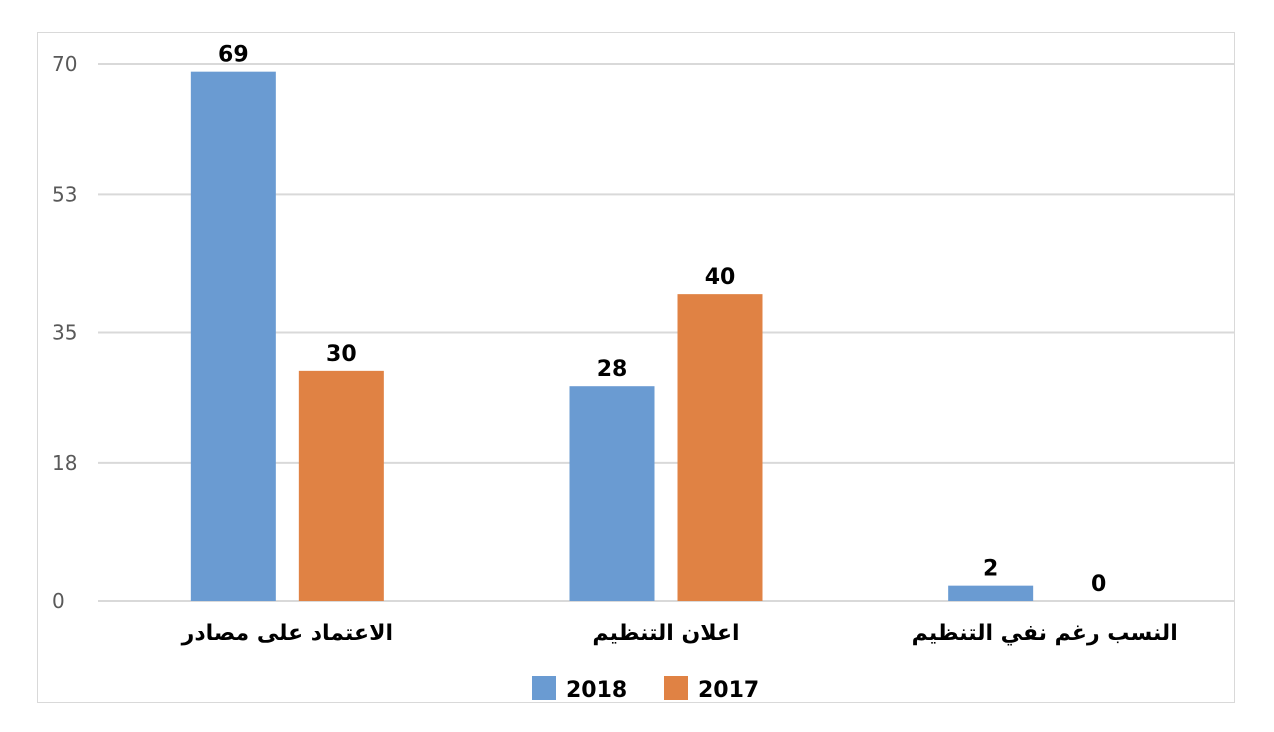 The height and width of the screenshot is (732, 1274). I want to click on data-label-2018-2: 2, so click(990, 569).